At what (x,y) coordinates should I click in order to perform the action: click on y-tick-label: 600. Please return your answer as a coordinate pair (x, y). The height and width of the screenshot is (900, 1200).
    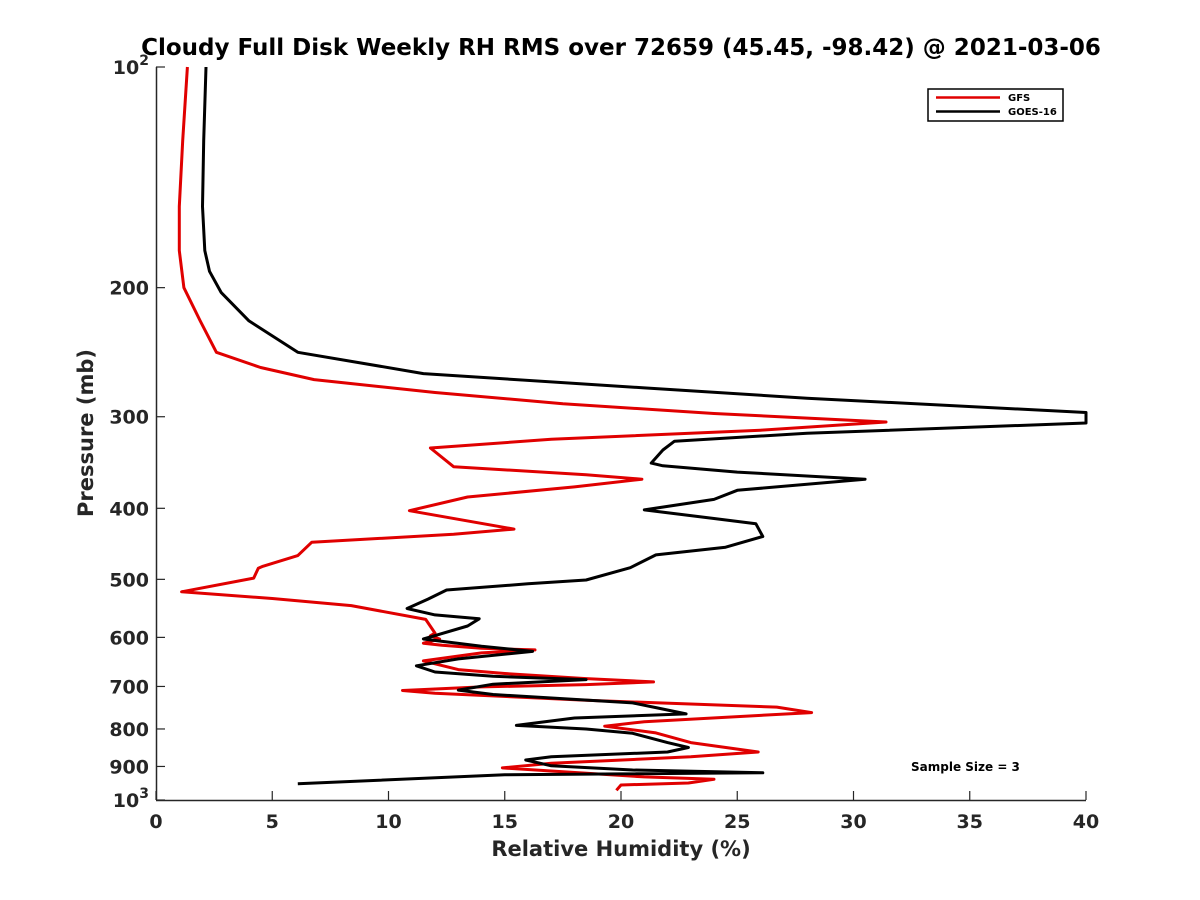
    Looking at the image, I should click on (129, 638).